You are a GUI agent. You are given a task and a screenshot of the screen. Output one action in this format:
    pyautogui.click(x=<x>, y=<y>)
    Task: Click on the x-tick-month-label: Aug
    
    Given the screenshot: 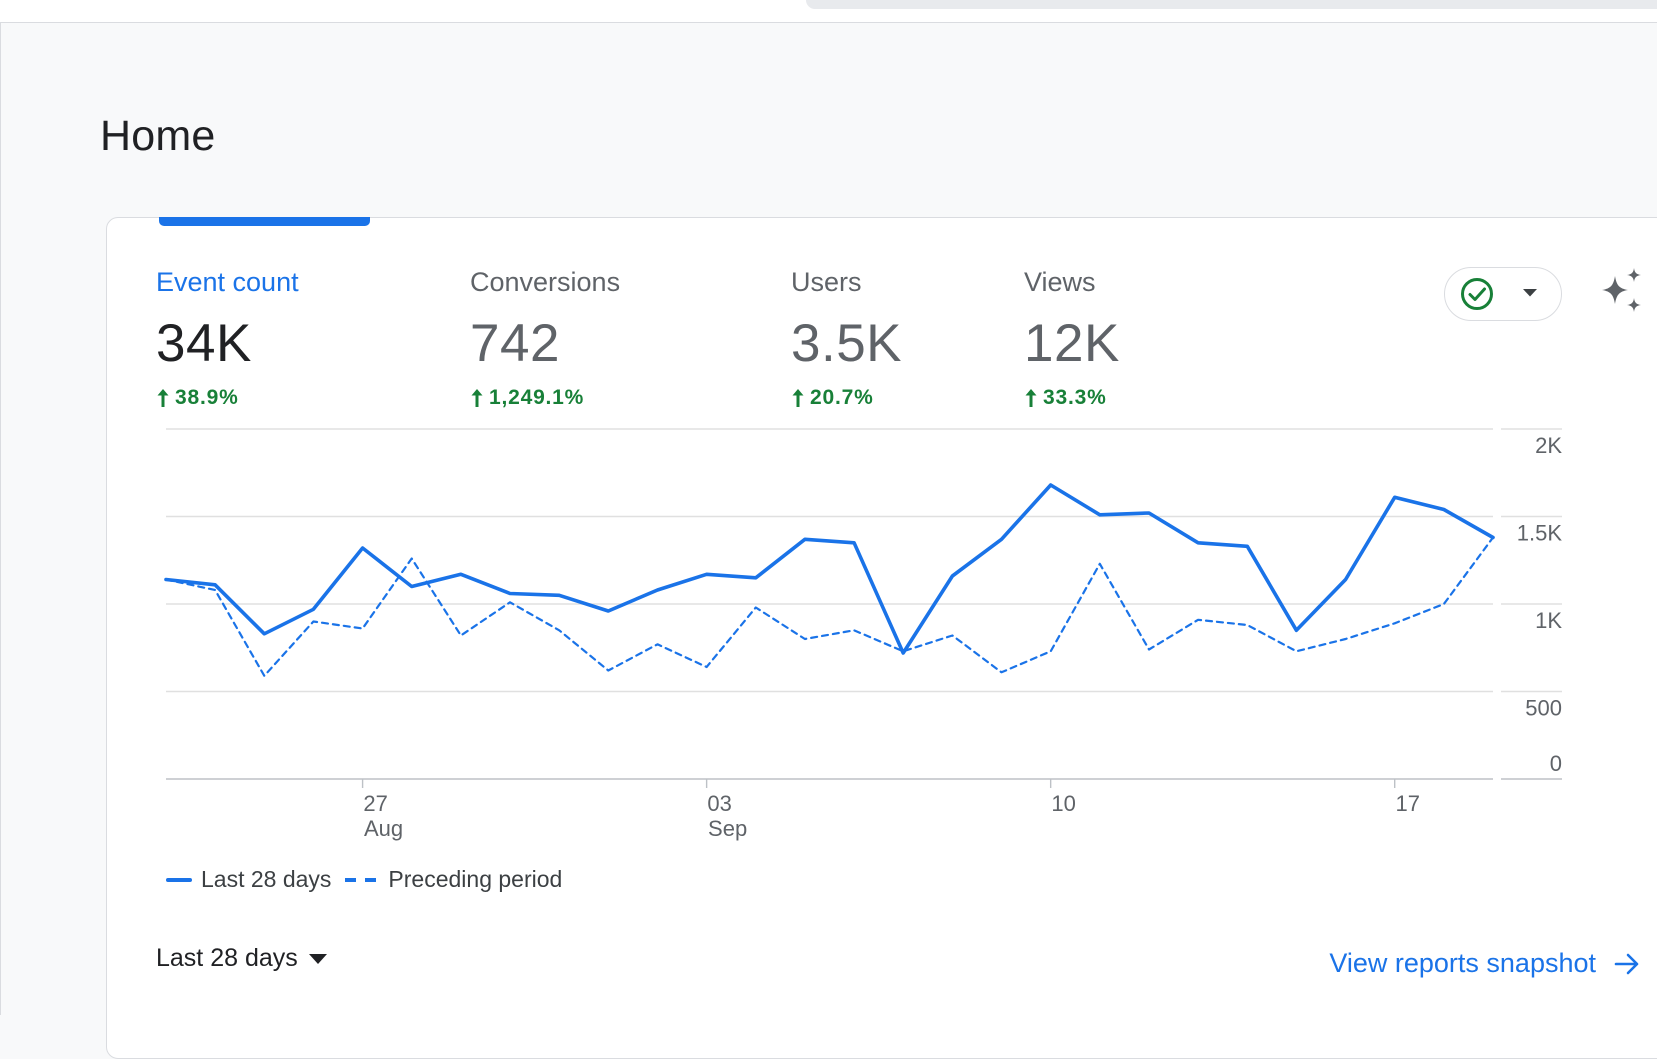 What is the action you would take?
    pyautogui.click(x=383, y=828)
    